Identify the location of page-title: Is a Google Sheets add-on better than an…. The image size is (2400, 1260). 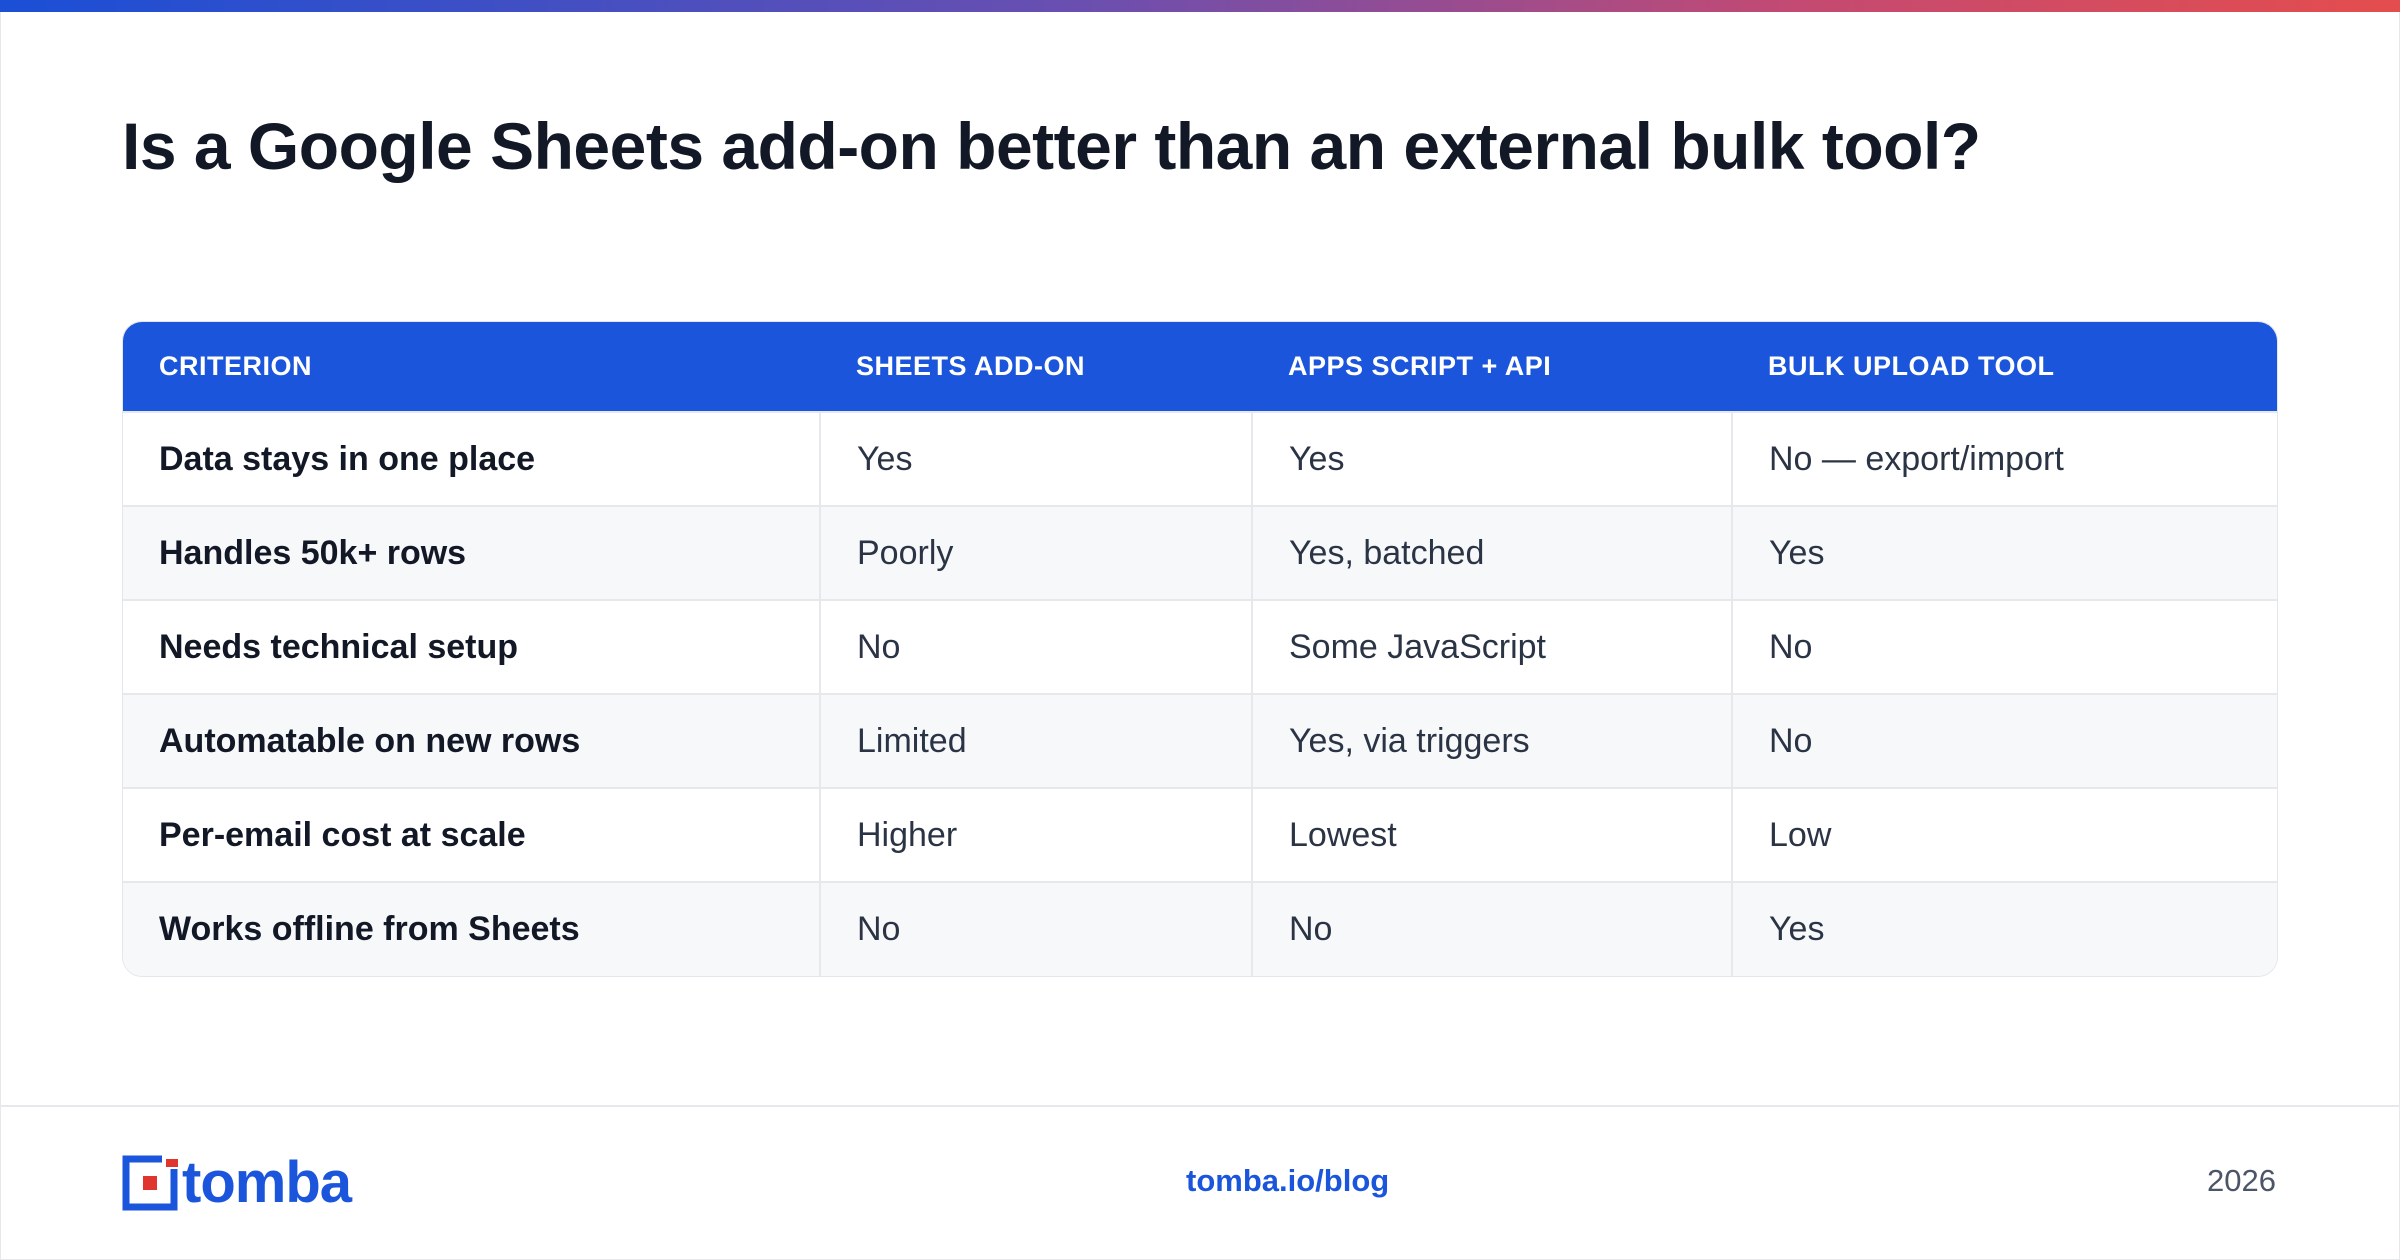
(1051, 146).